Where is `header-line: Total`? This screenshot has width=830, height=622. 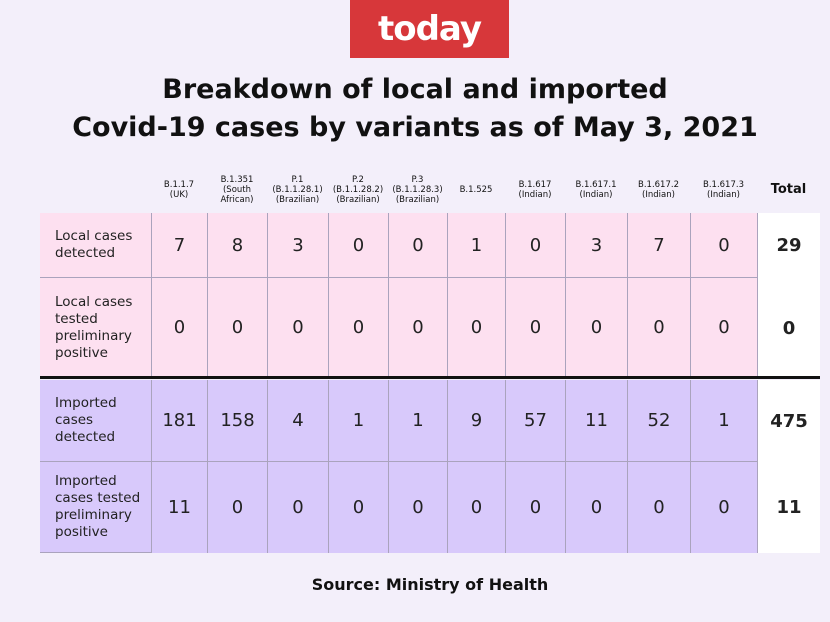
header-line: Total is located at coordinates (788, 189).